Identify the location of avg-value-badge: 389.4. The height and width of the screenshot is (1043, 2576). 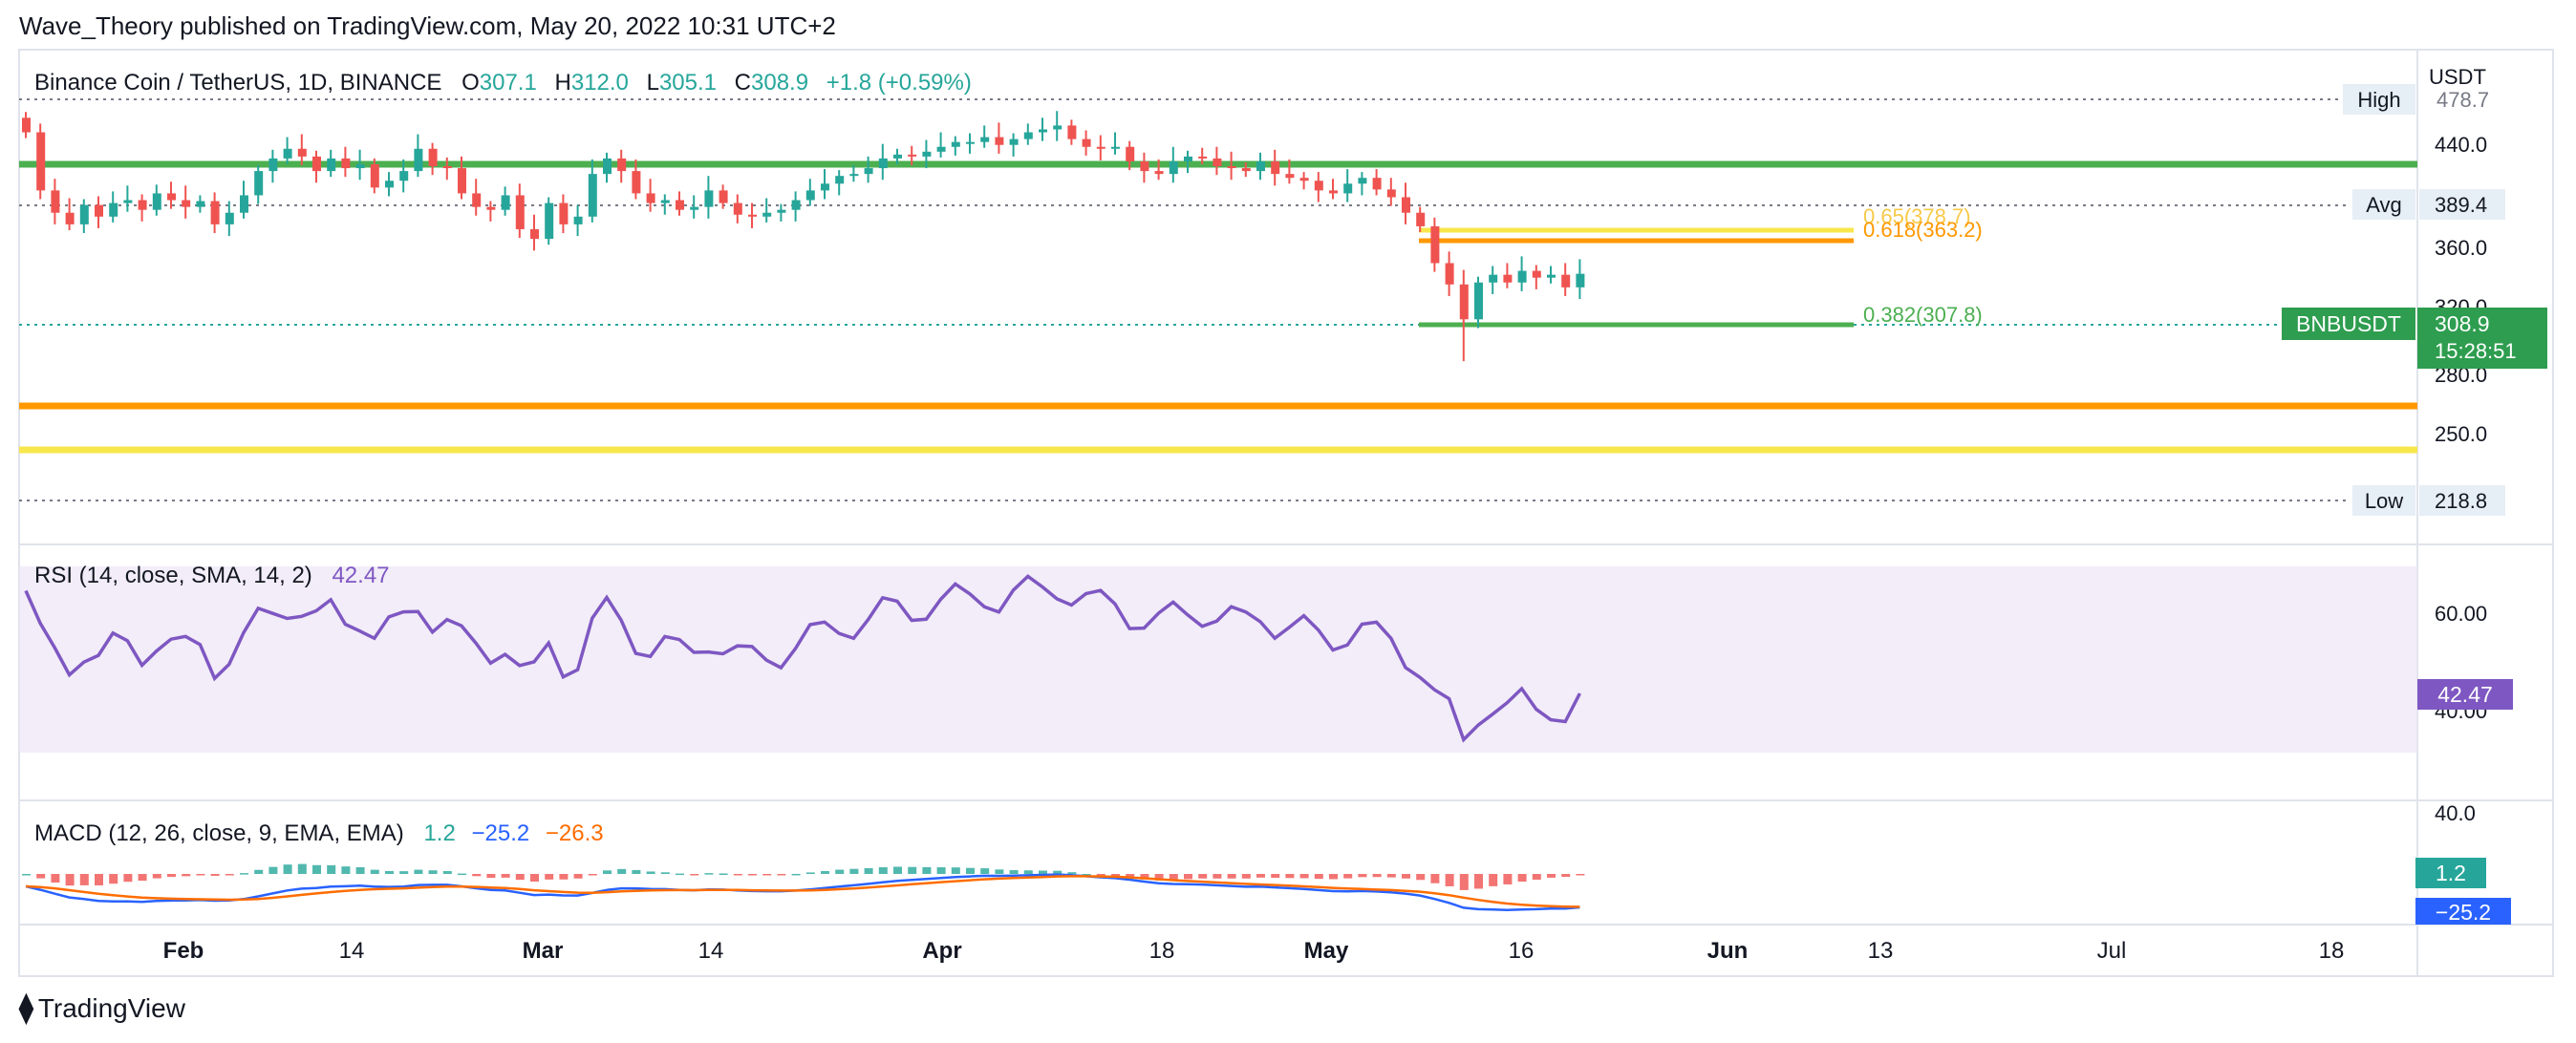
(2462, 205).